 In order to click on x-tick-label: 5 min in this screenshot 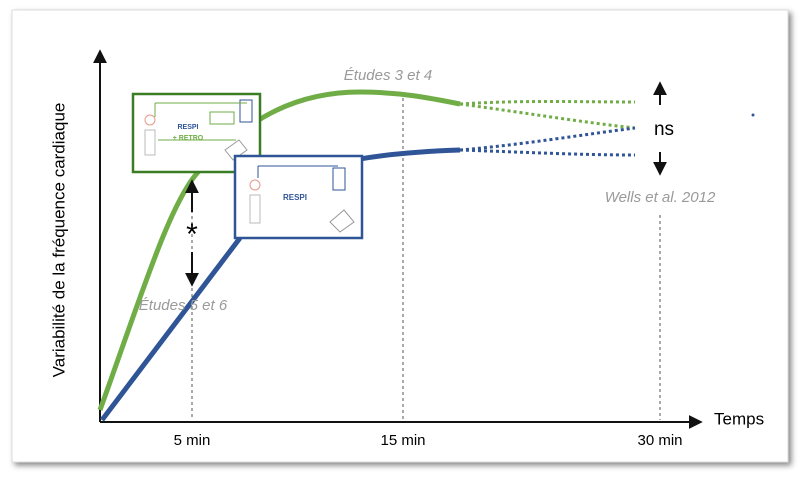, I will do `click(192, 440)`.